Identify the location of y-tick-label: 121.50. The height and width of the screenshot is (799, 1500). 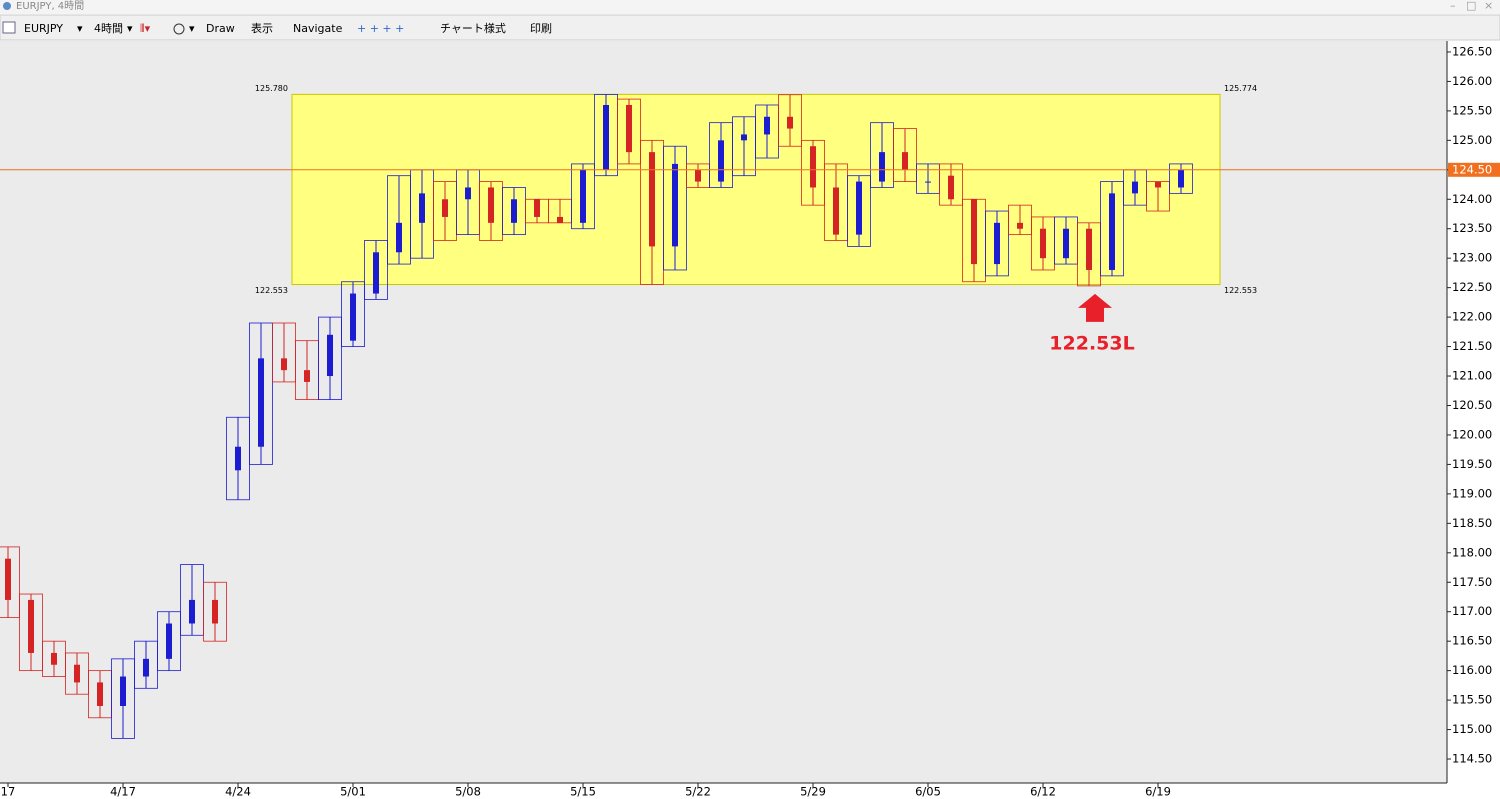
(1472, 346).